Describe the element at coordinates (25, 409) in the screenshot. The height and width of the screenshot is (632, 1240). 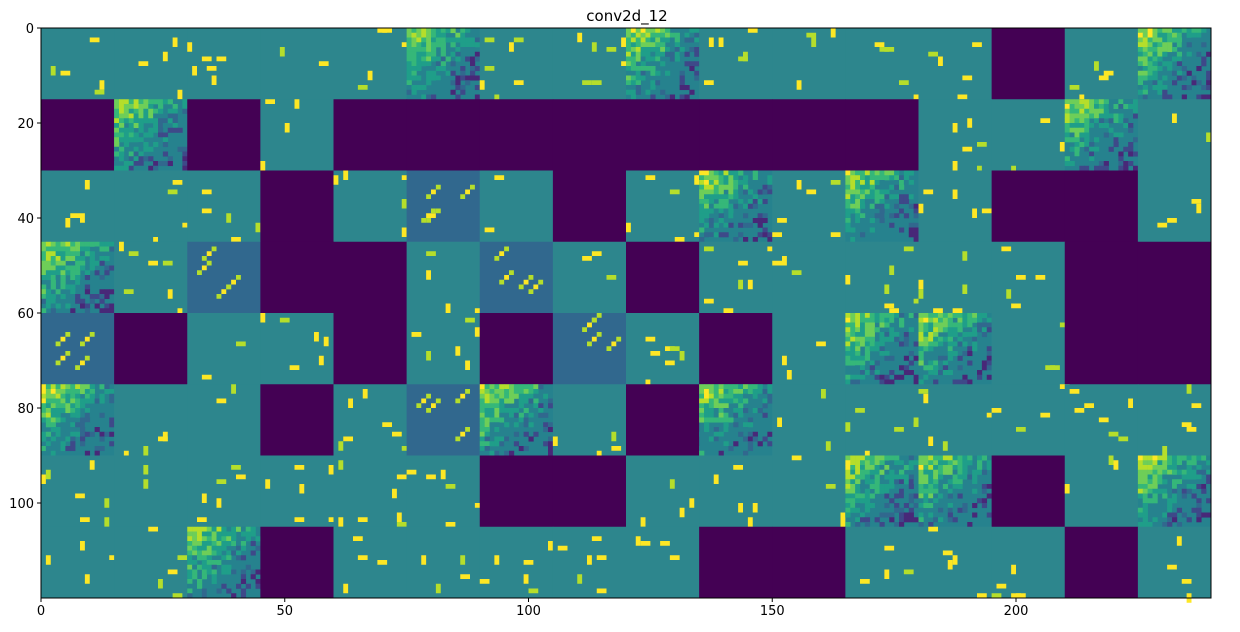
I see `y-tick-label: 80` at that location.